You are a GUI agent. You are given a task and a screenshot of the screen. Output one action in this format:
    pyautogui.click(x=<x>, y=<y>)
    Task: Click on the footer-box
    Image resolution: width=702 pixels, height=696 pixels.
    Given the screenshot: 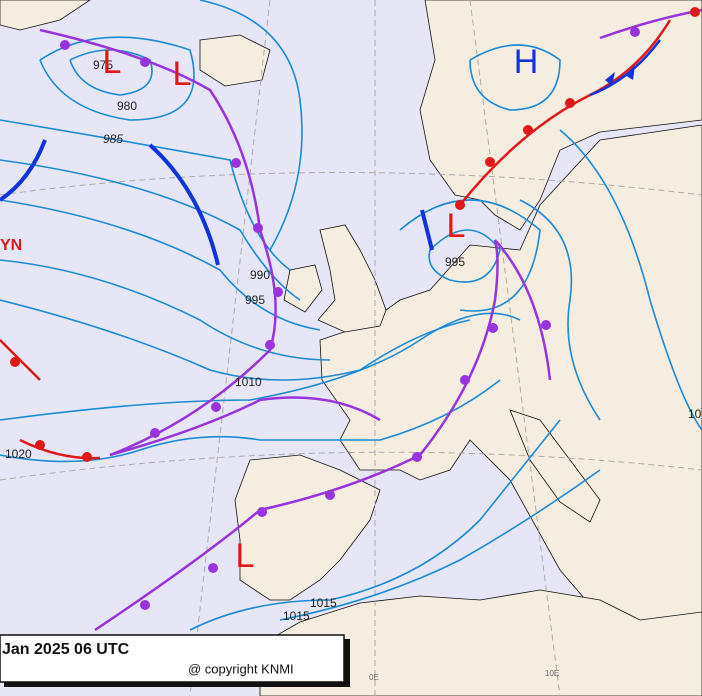 What is the action you would take?
    pyautogui.click(x=172, y=658)
    